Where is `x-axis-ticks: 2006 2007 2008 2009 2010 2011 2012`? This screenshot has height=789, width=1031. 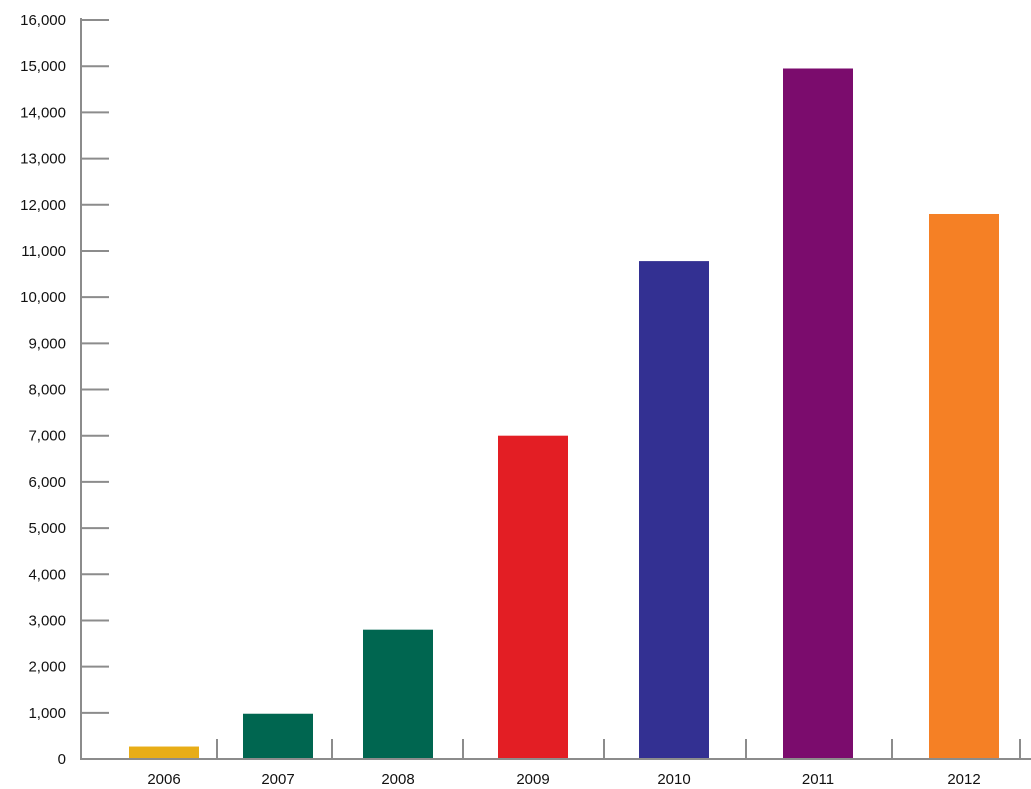
x-axis-ticks: 2006 2007 2008 2009 2010 2011 2012 is located at coordinates (550, 763).